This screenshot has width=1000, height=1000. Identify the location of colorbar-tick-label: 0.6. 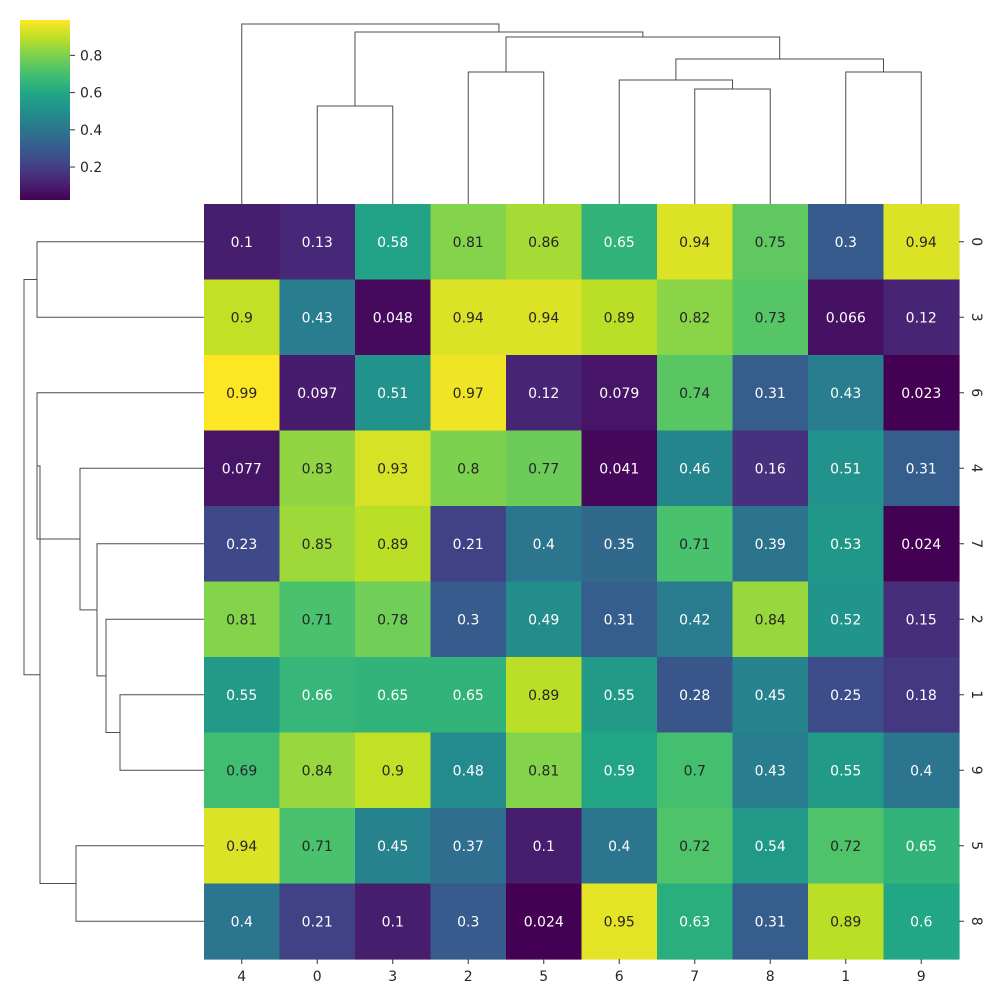
(91, 94).